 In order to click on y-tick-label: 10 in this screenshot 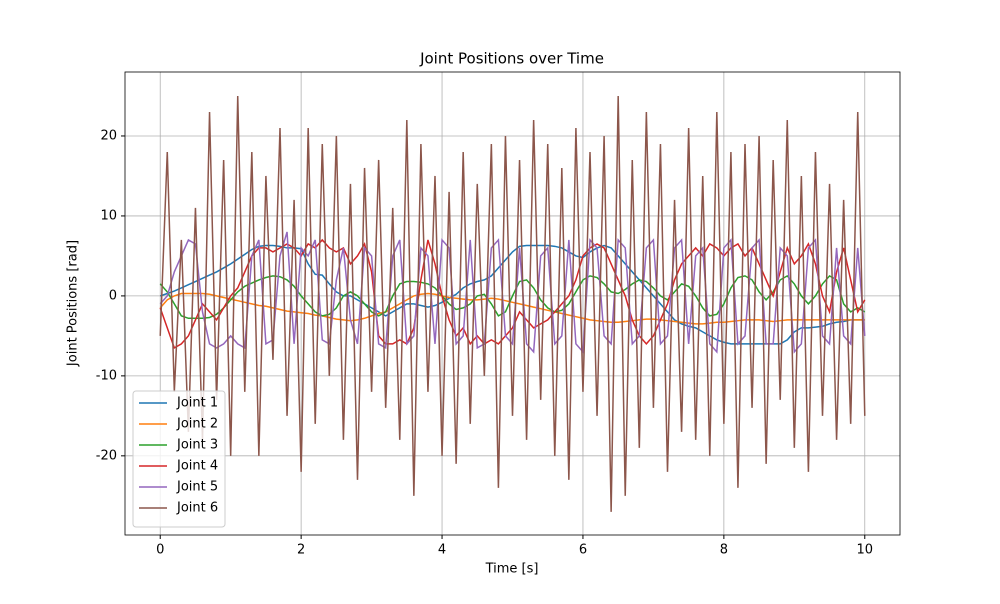, I will do `click(108, 215)`.